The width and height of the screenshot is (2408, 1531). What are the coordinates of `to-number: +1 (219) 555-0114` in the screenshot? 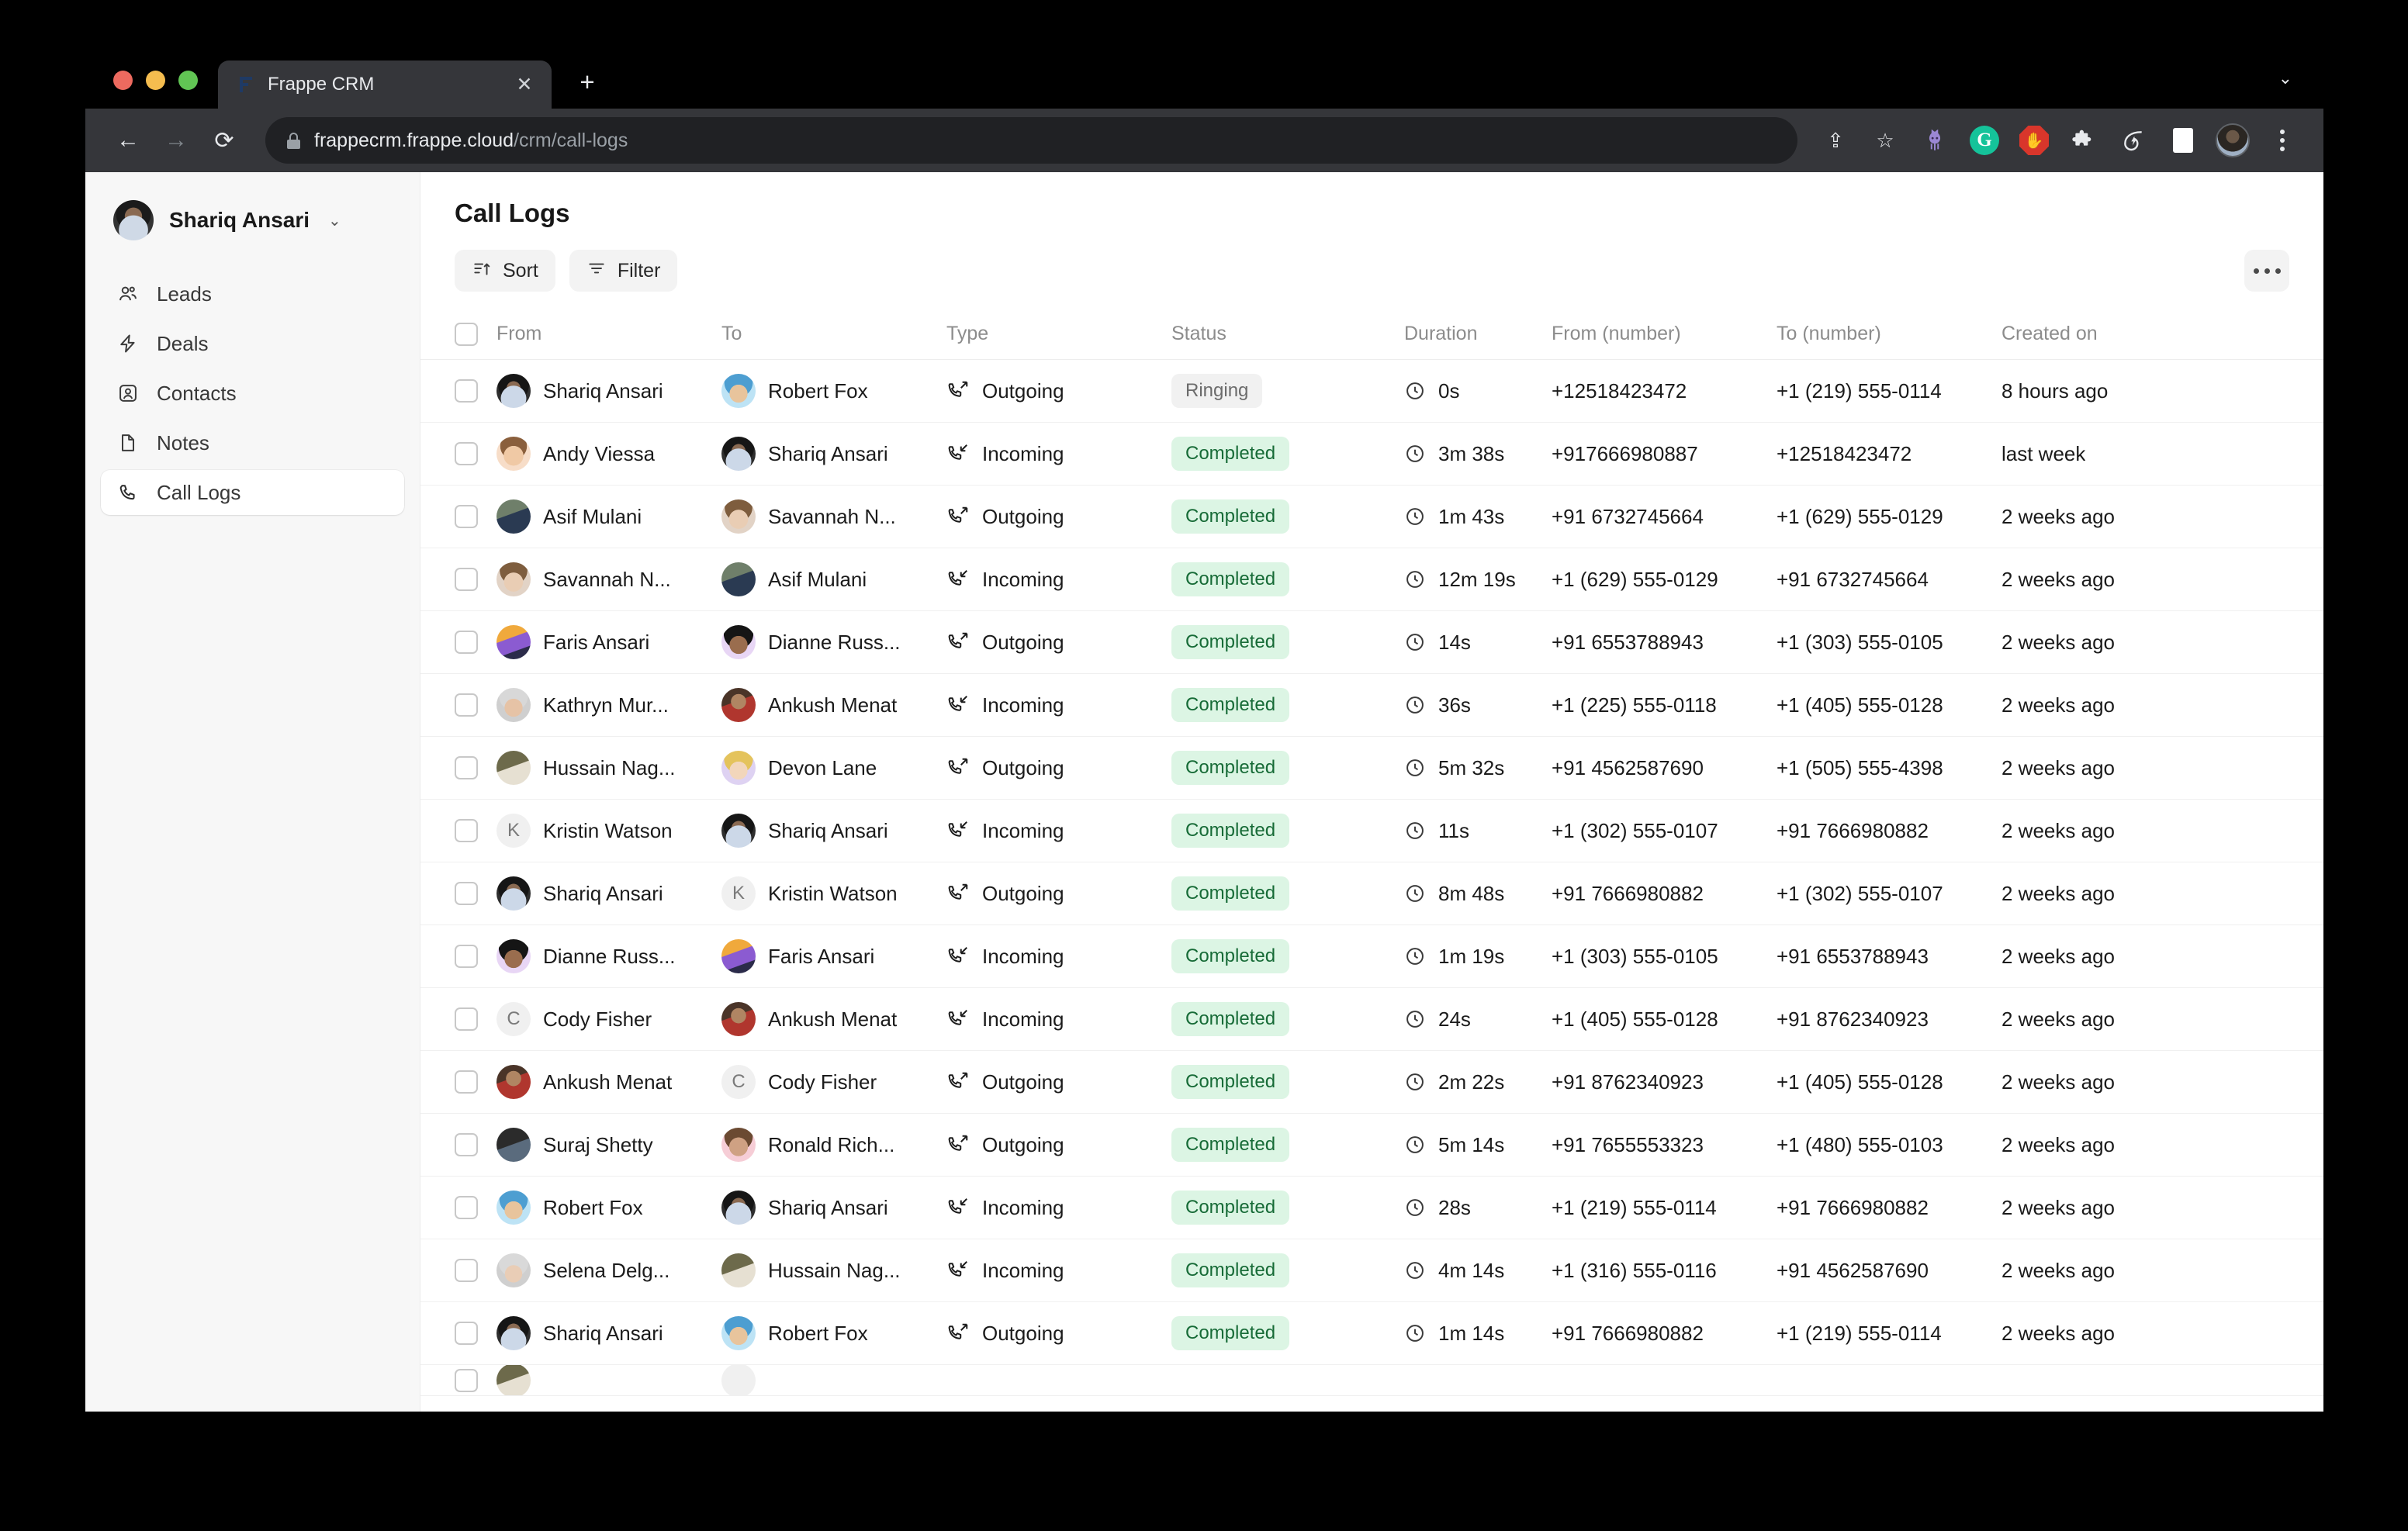 It's located at (1860, 1333).